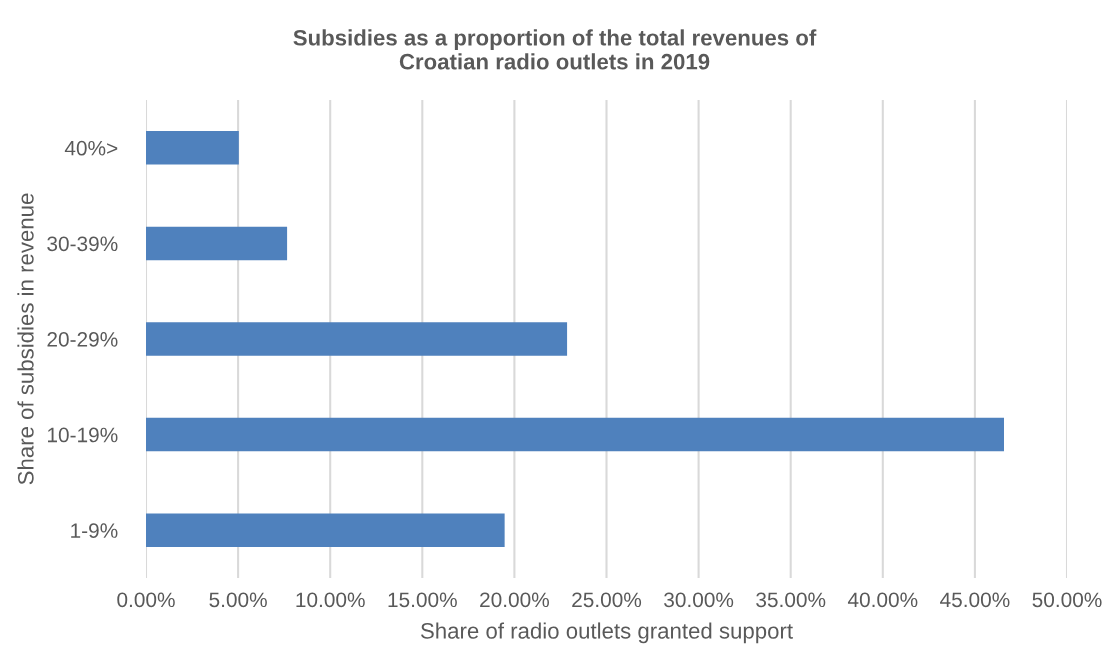  I want to click on x-tick-label: 10.00%, so click(330, 600).